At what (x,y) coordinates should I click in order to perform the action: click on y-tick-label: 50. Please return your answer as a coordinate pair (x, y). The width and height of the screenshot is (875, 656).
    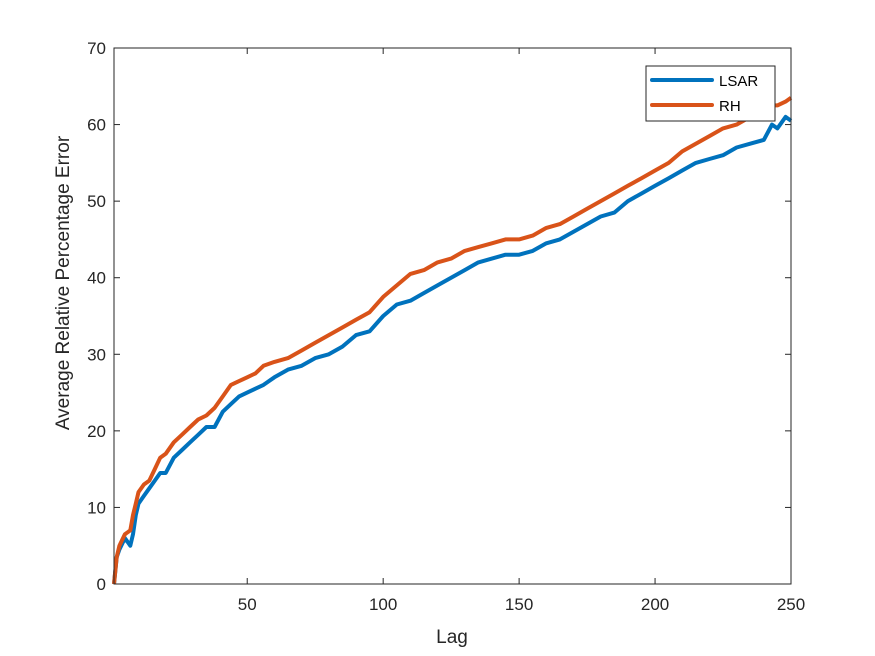
    Looking at the image, I should click on (96, 201).